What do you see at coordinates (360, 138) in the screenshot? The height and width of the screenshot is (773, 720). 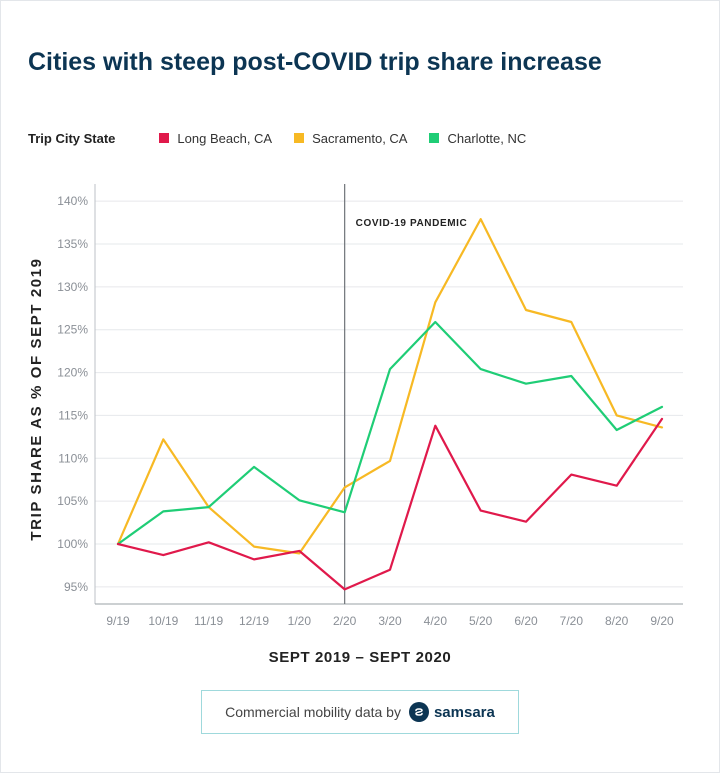 I see `legend-label-sacramento: Sacramento, CA` at bounding box center [360, 138].